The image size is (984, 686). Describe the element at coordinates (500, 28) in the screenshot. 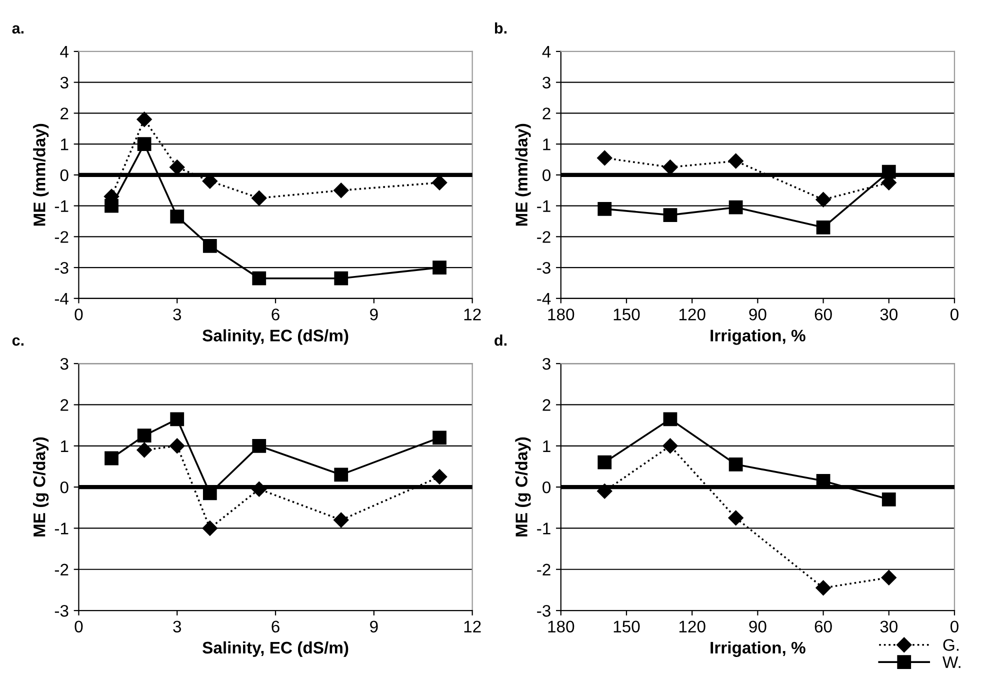

I see `chart-title: b.` at that location.